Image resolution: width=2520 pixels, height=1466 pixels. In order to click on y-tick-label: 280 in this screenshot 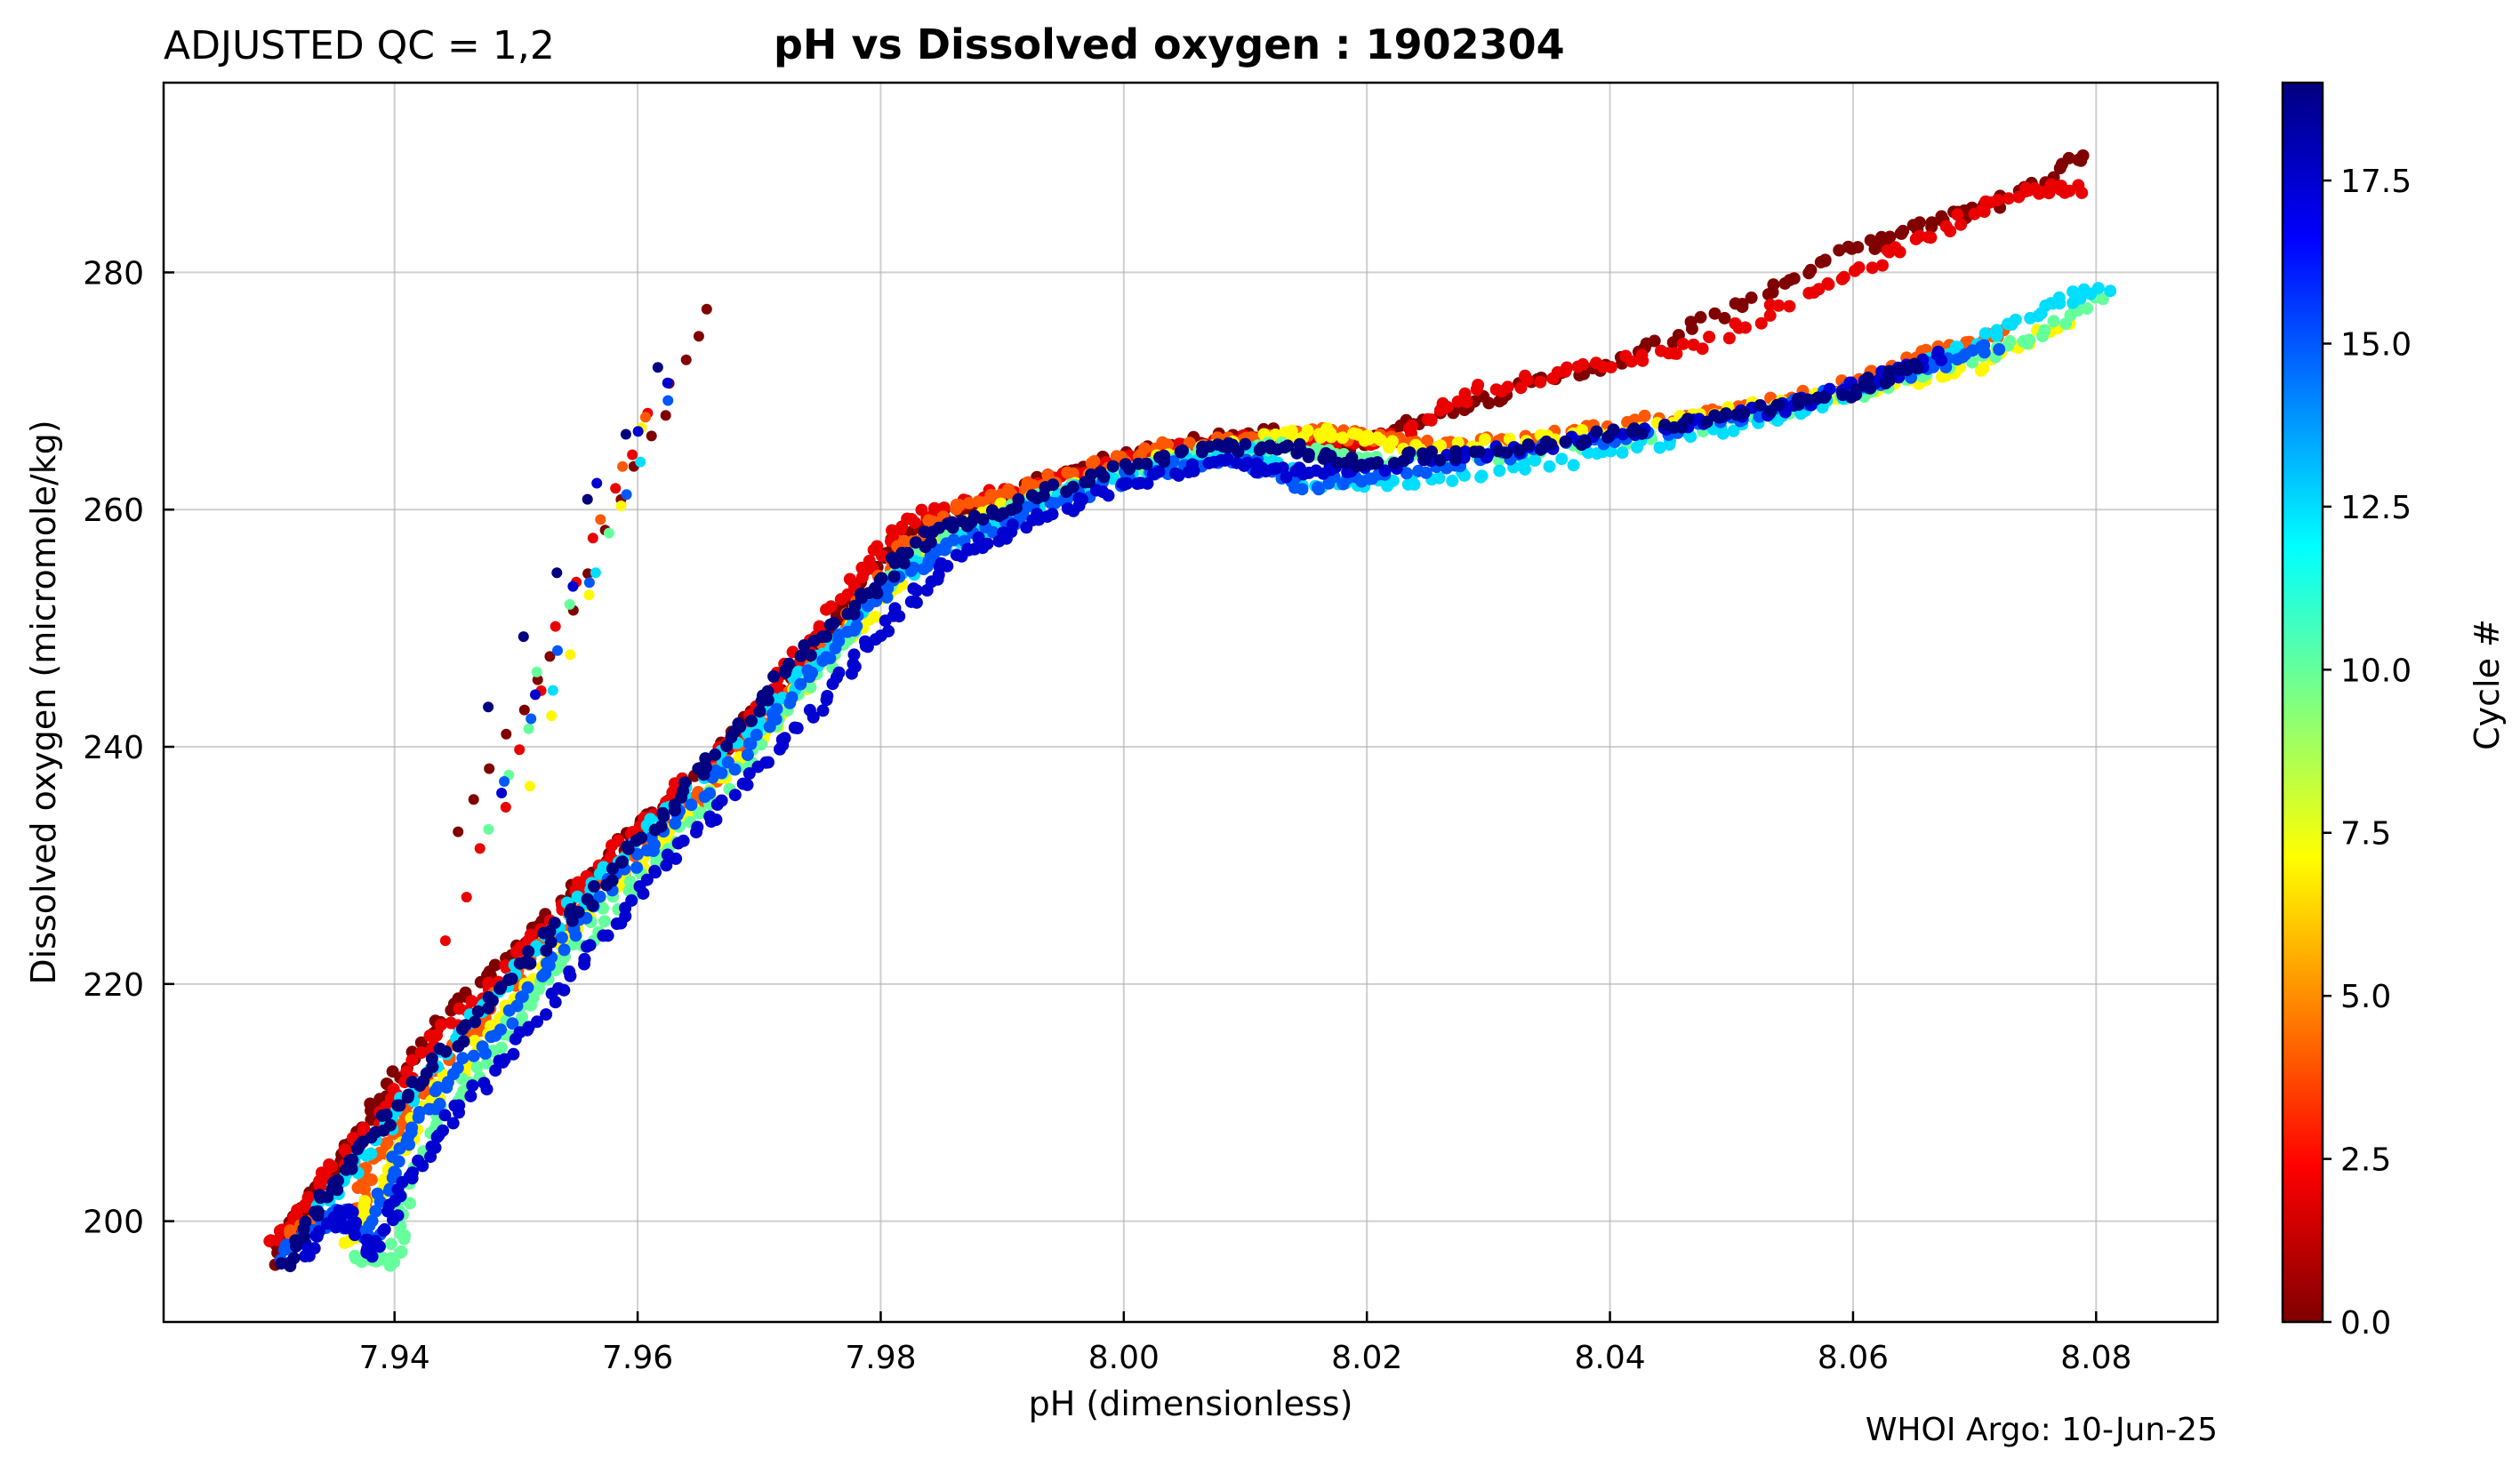, I will do `click(114, 273)`.